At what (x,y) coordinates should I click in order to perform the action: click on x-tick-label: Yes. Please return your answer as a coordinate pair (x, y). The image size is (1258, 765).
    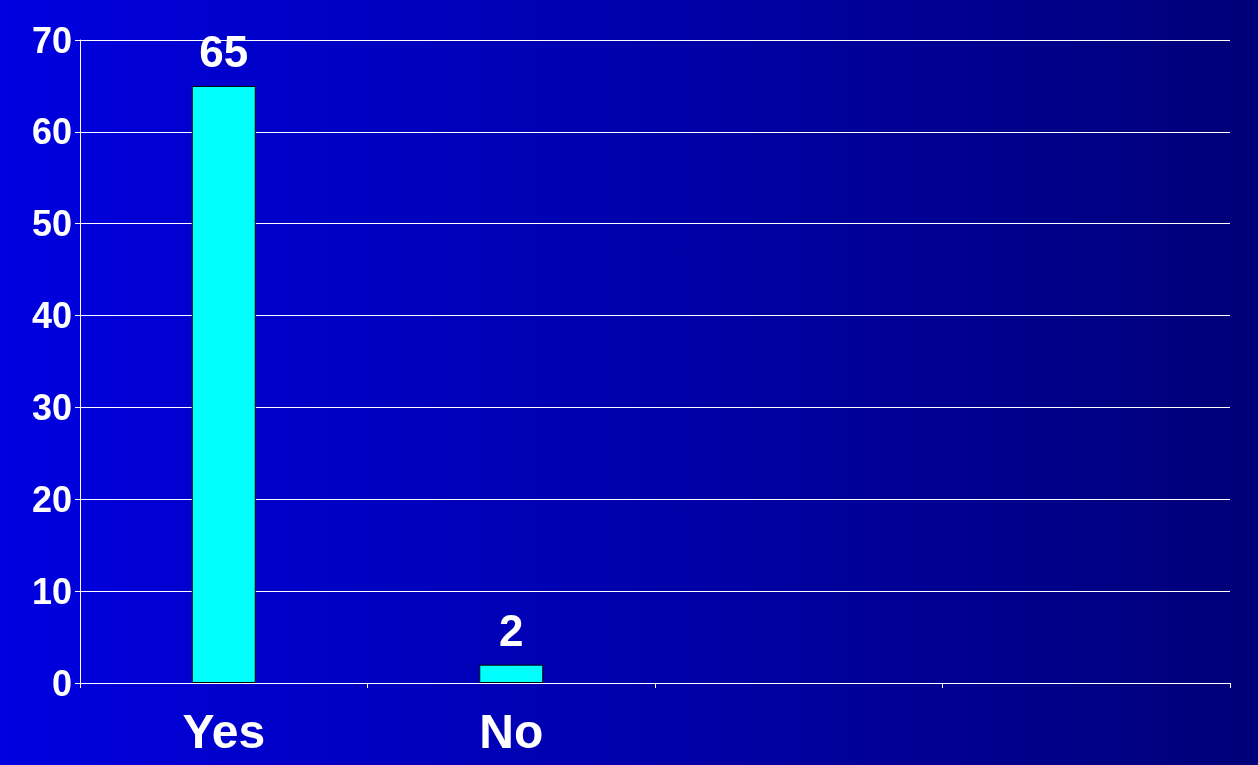
    Looking at the image, I should click on (224, 731).